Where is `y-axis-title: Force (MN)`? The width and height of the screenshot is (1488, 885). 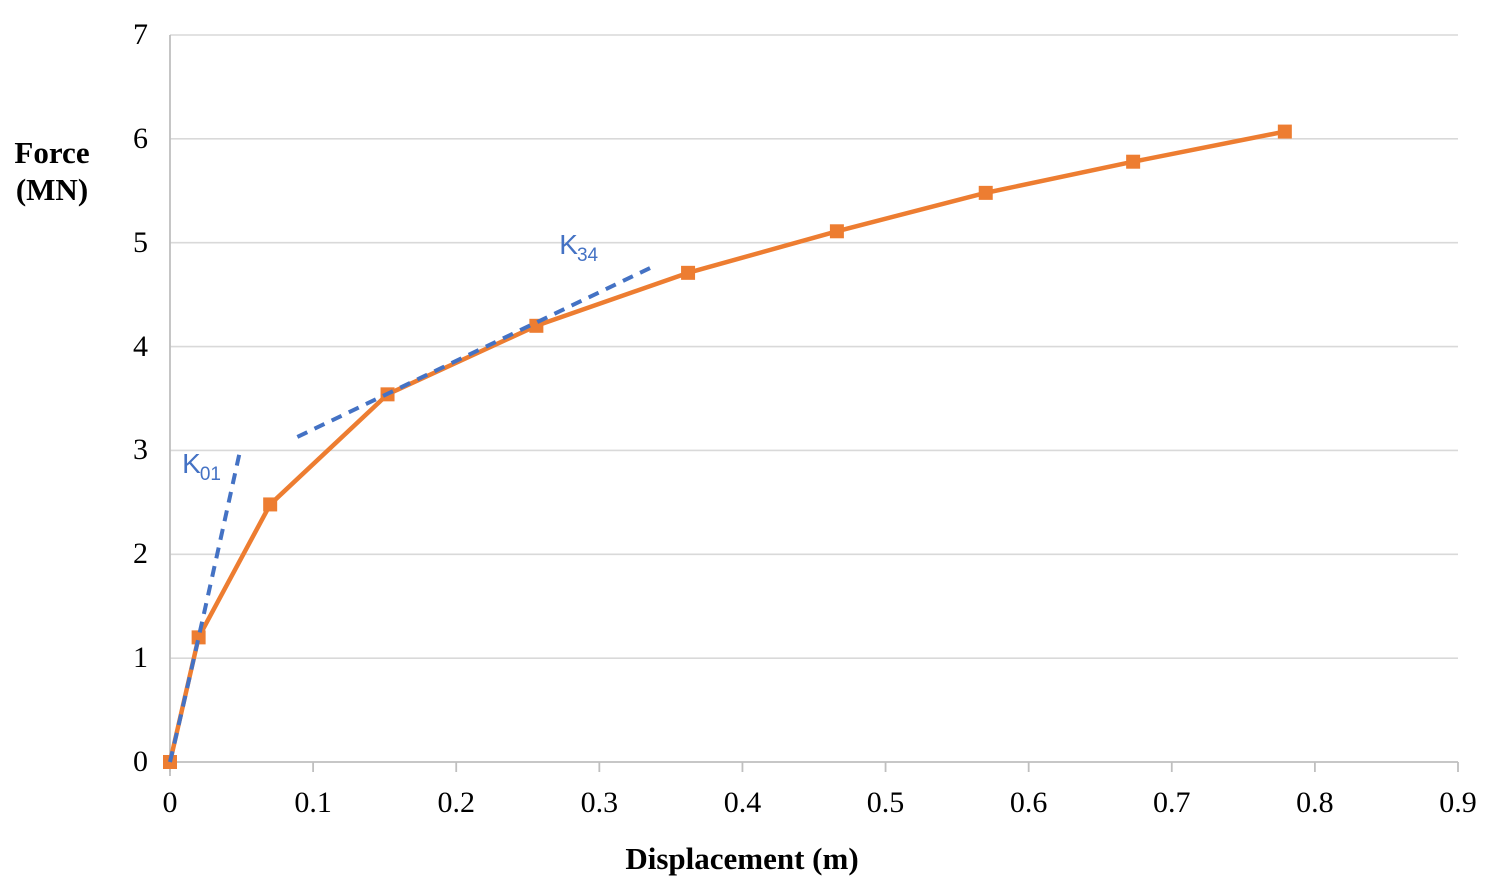
y-axis-title: Force (MN) is located at coordinates (52, 171).